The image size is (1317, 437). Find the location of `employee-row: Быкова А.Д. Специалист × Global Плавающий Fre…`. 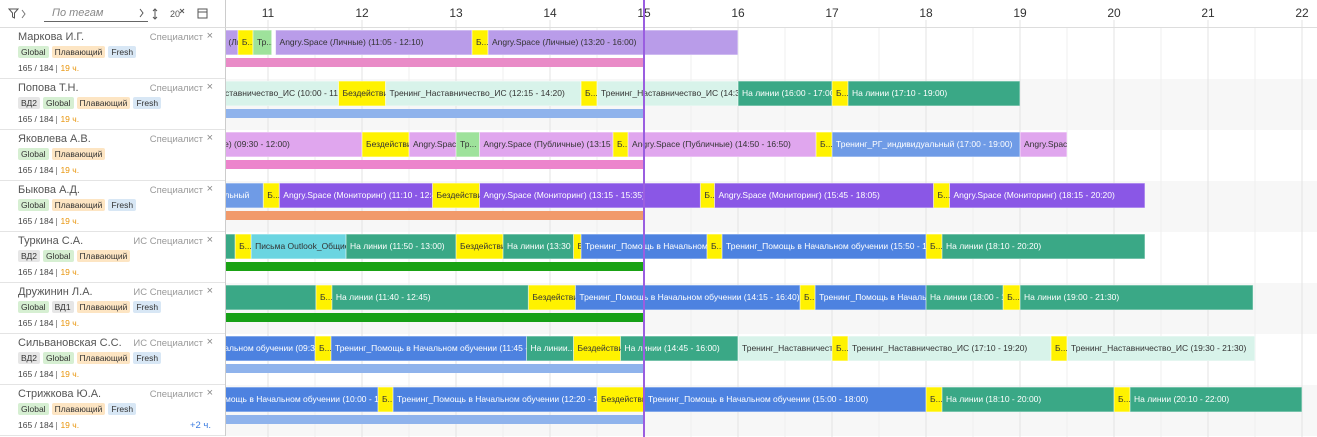

employee-row: Быкова А.Д. Специалист × Global Плавающий Fre… is located at coordinates (112, 206).